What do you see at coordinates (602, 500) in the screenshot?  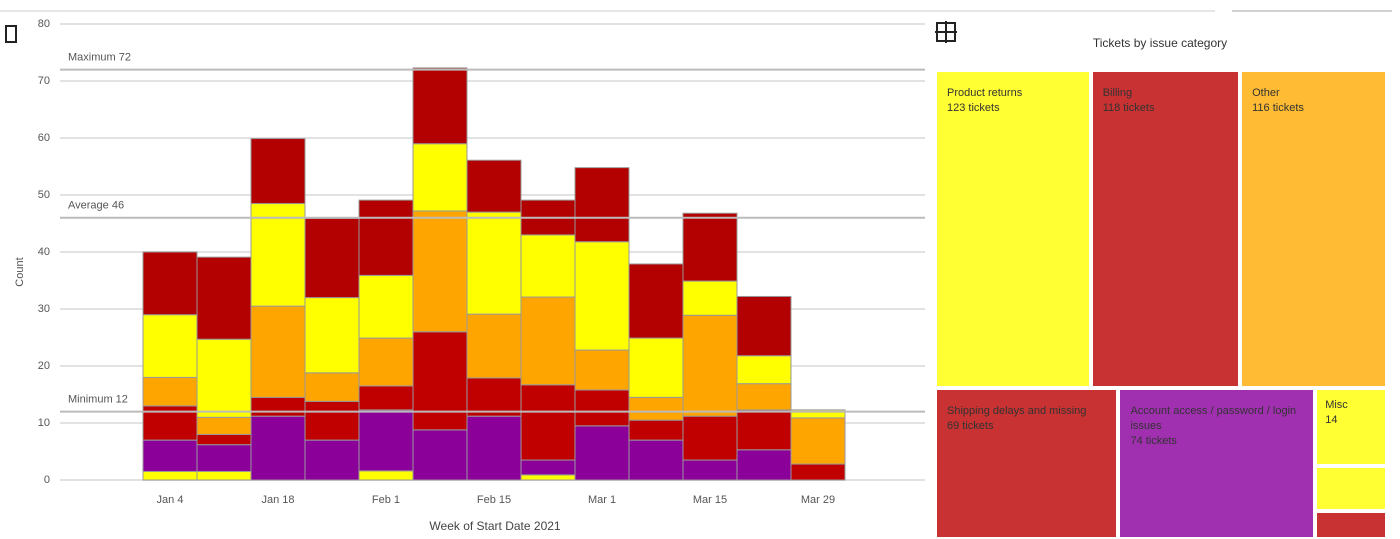 I see `x-tick-label: Mar 1` at bounding box center [602, 500].